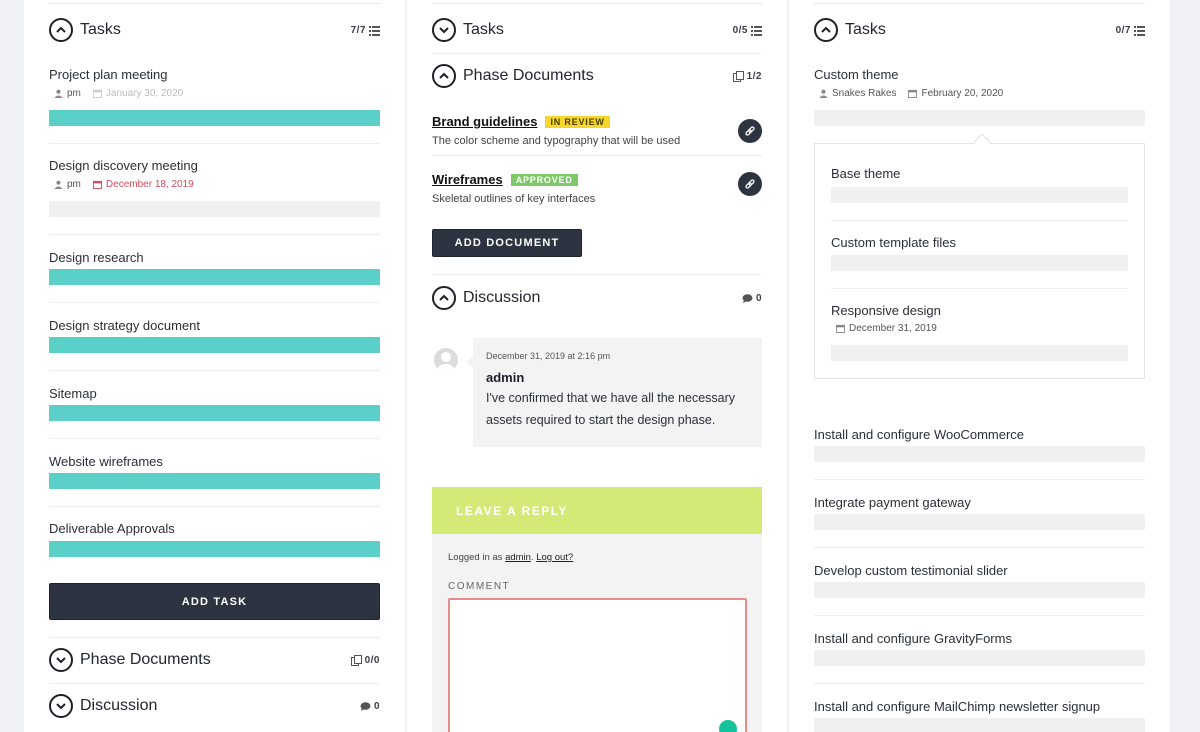 This screenshot has height=732, width=1200. Describe the element at coordinates (597, 30) in the screenshot. I see `tasks-section-header: Tasks 0/5` at that location.